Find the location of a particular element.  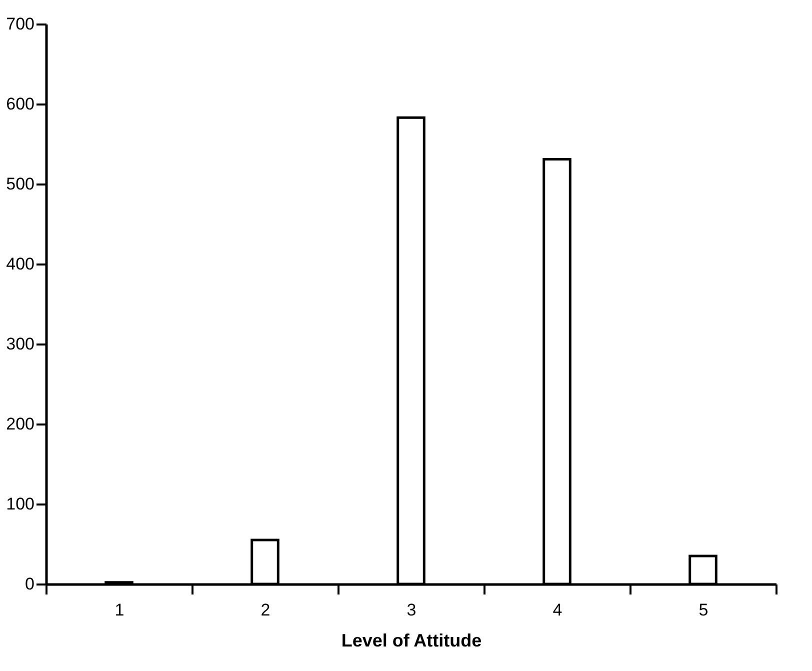

y-tick-label: 200 is located at coordinates (20, 424).